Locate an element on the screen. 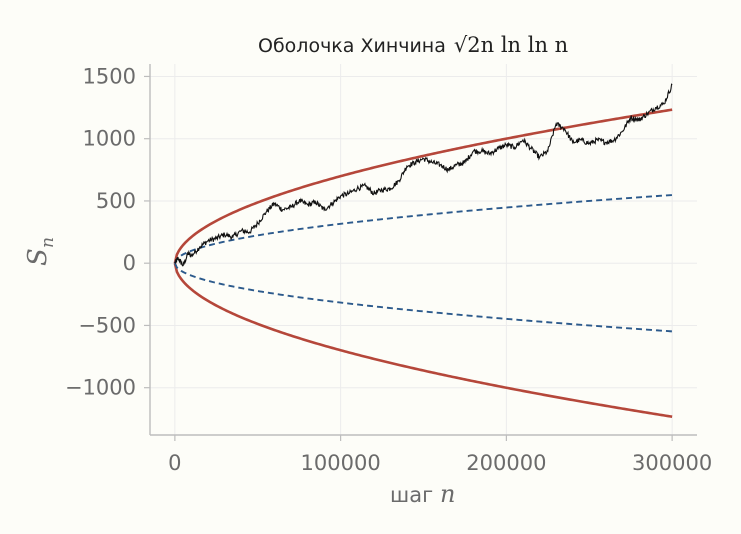 This screenshot has width=741, height=534. y-axis-label: S is located at coordinates (38, 257).